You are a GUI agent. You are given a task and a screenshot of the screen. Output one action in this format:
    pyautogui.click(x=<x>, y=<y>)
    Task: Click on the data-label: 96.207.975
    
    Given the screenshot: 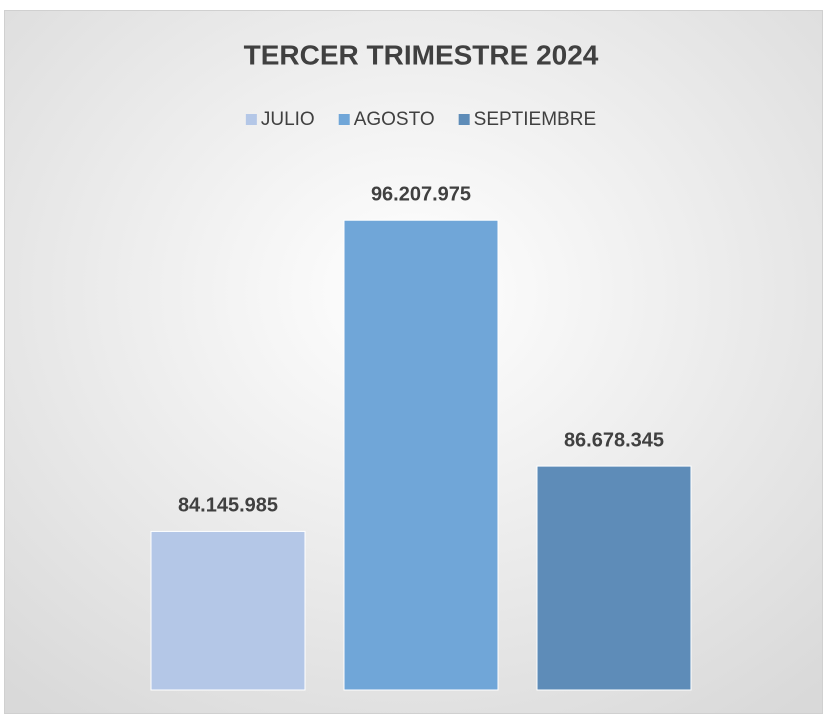 What is the action you would take?
    pyautogui.click(x=421, y=195)
    